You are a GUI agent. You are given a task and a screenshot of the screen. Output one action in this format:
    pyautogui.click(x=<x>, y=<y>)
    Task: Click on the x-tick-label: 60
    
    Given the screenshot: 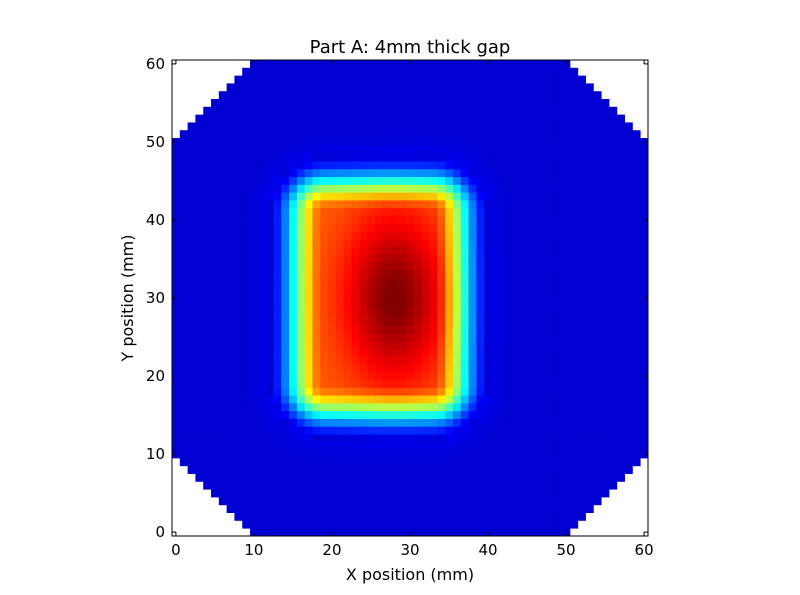 What is the action you would take?
    pyautogui.click(x=644, y=550)
    